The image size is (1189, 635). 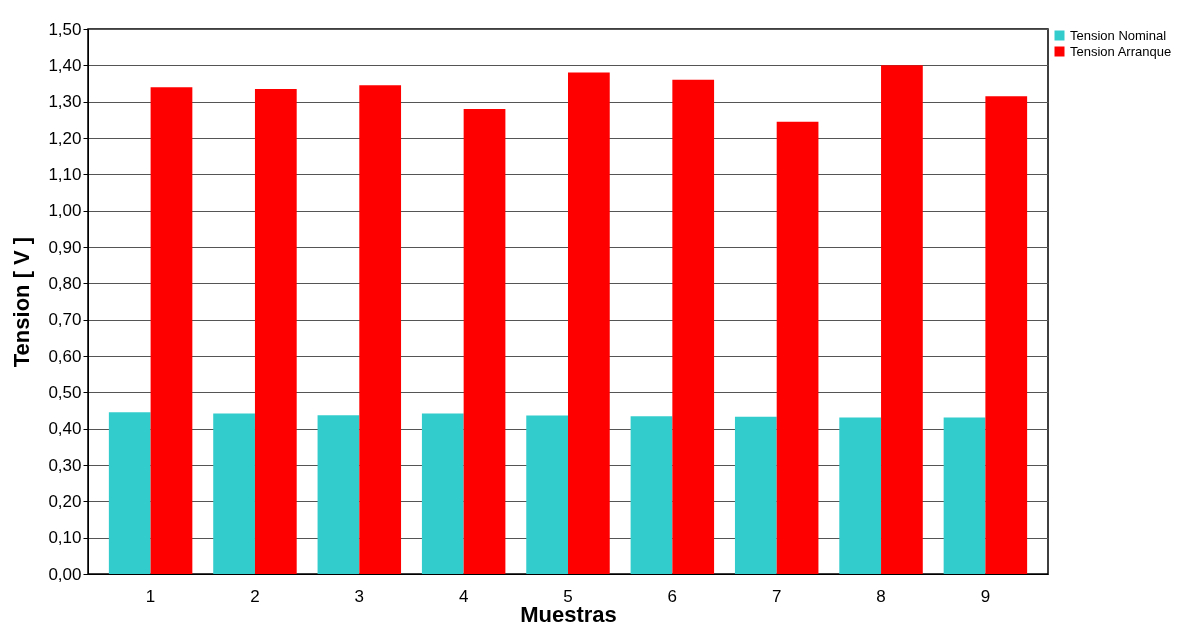 I want to click on y-axis-title: Tension [ V ], so click(x=22, y=302).